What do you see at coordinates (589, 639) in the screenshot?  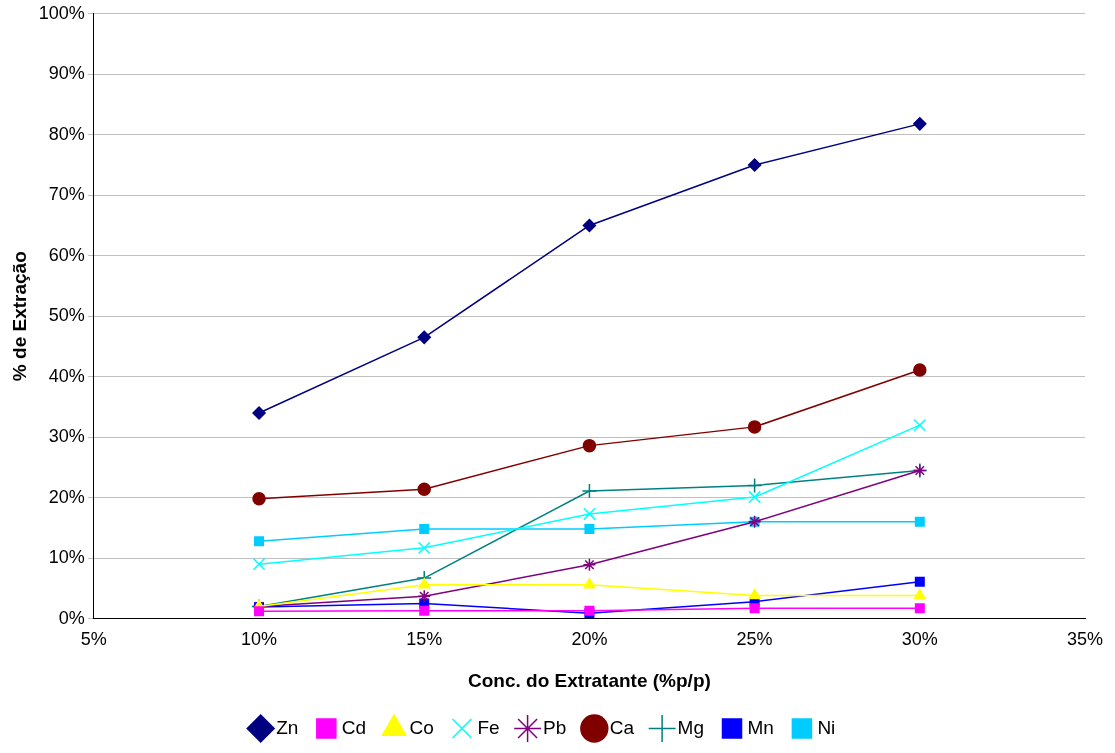 I see `x-tick-label: 20%` at bounding box center [589, 639].